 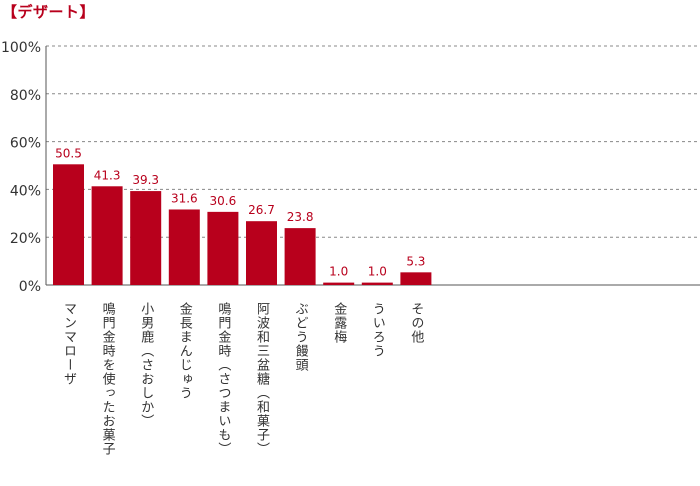 I want to click on data-label: 30.6, so click(x=223, y=201).